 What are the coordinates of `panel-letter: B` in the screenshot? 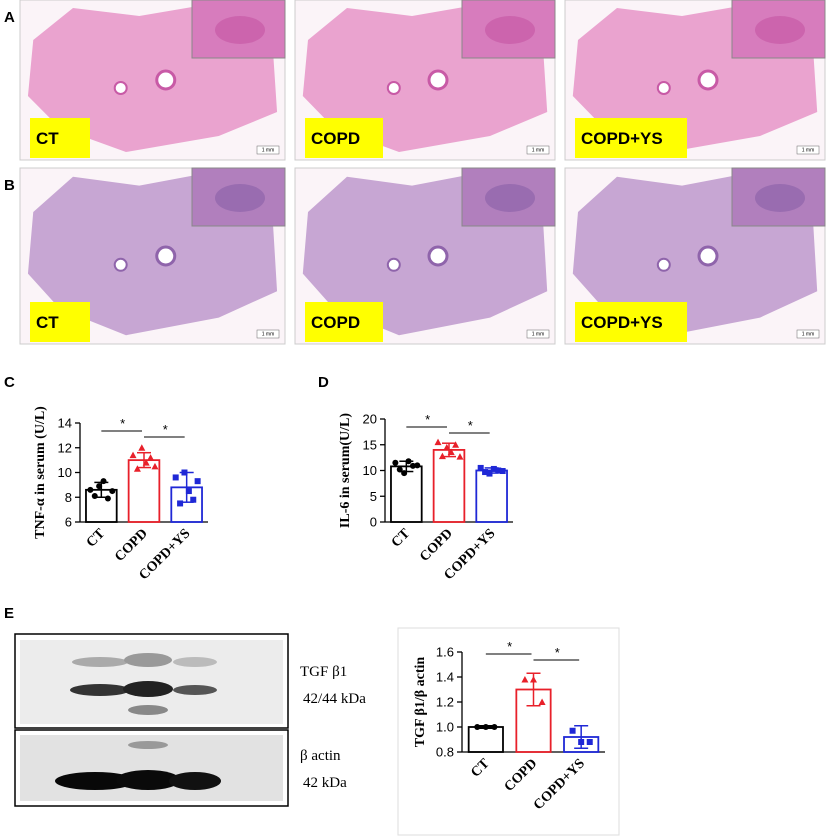 It's located at (9, 185).